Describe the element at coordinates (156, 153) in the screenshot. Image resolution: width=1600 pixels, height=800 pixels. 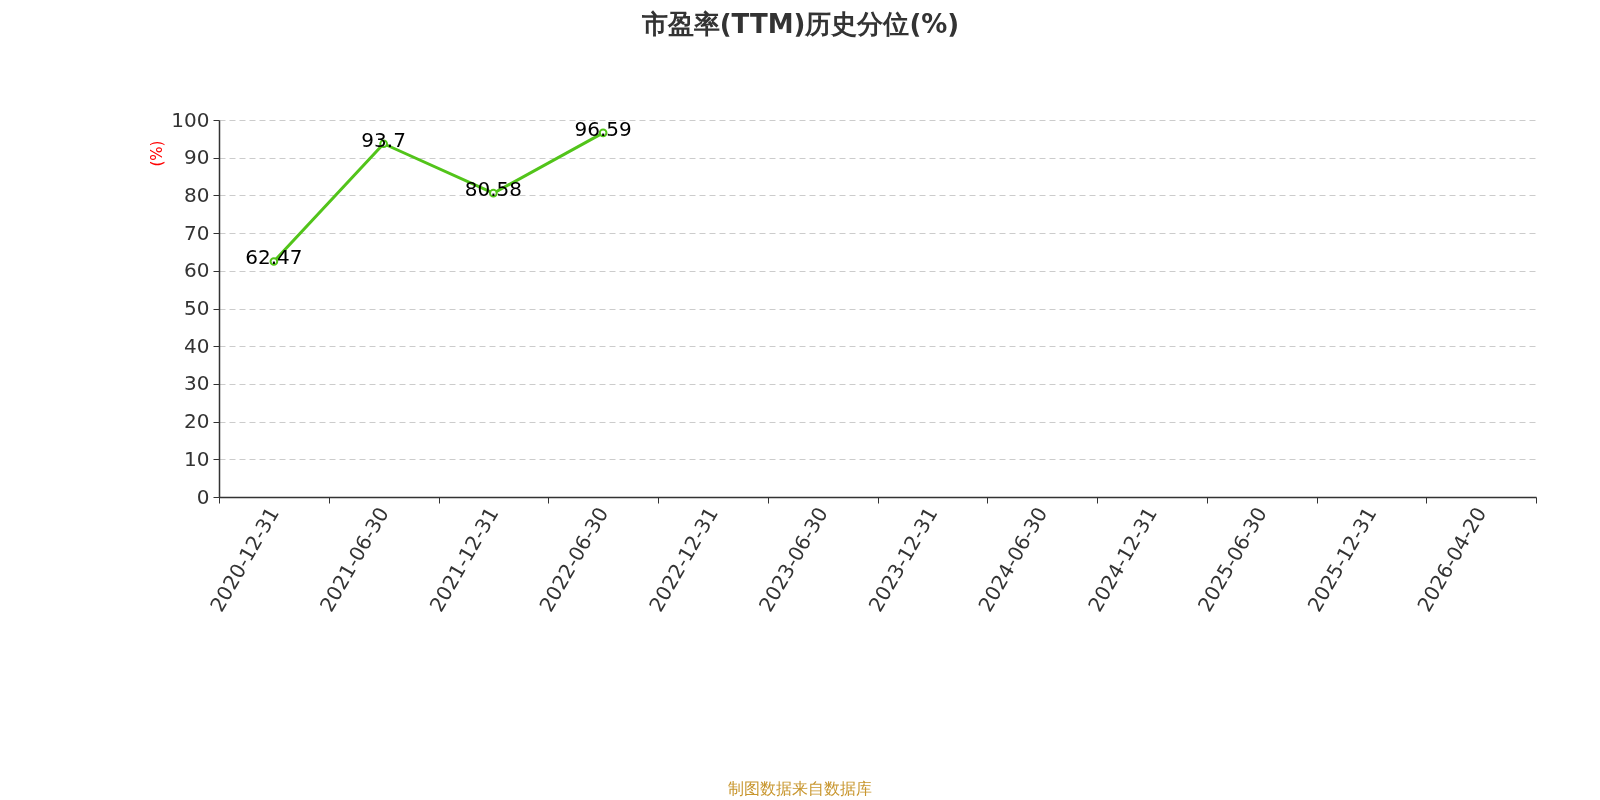
I see `y-axis-title: (%)` at that location.